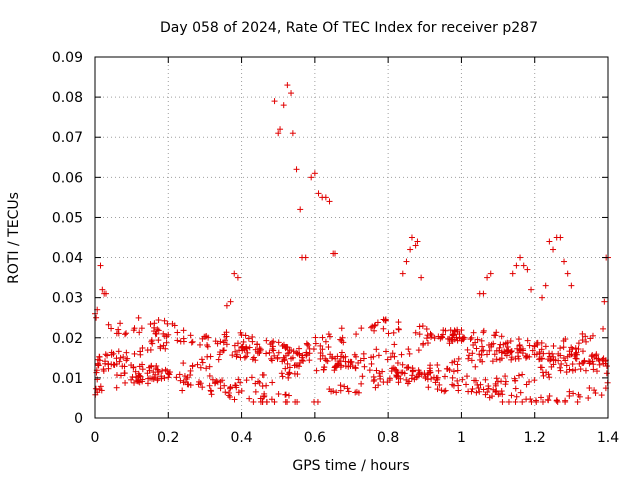 The image size is (640, 480). Describe the element at coordinates (388, 438) in the screenshot. I see `x-tick-label: 0.8` at that location.